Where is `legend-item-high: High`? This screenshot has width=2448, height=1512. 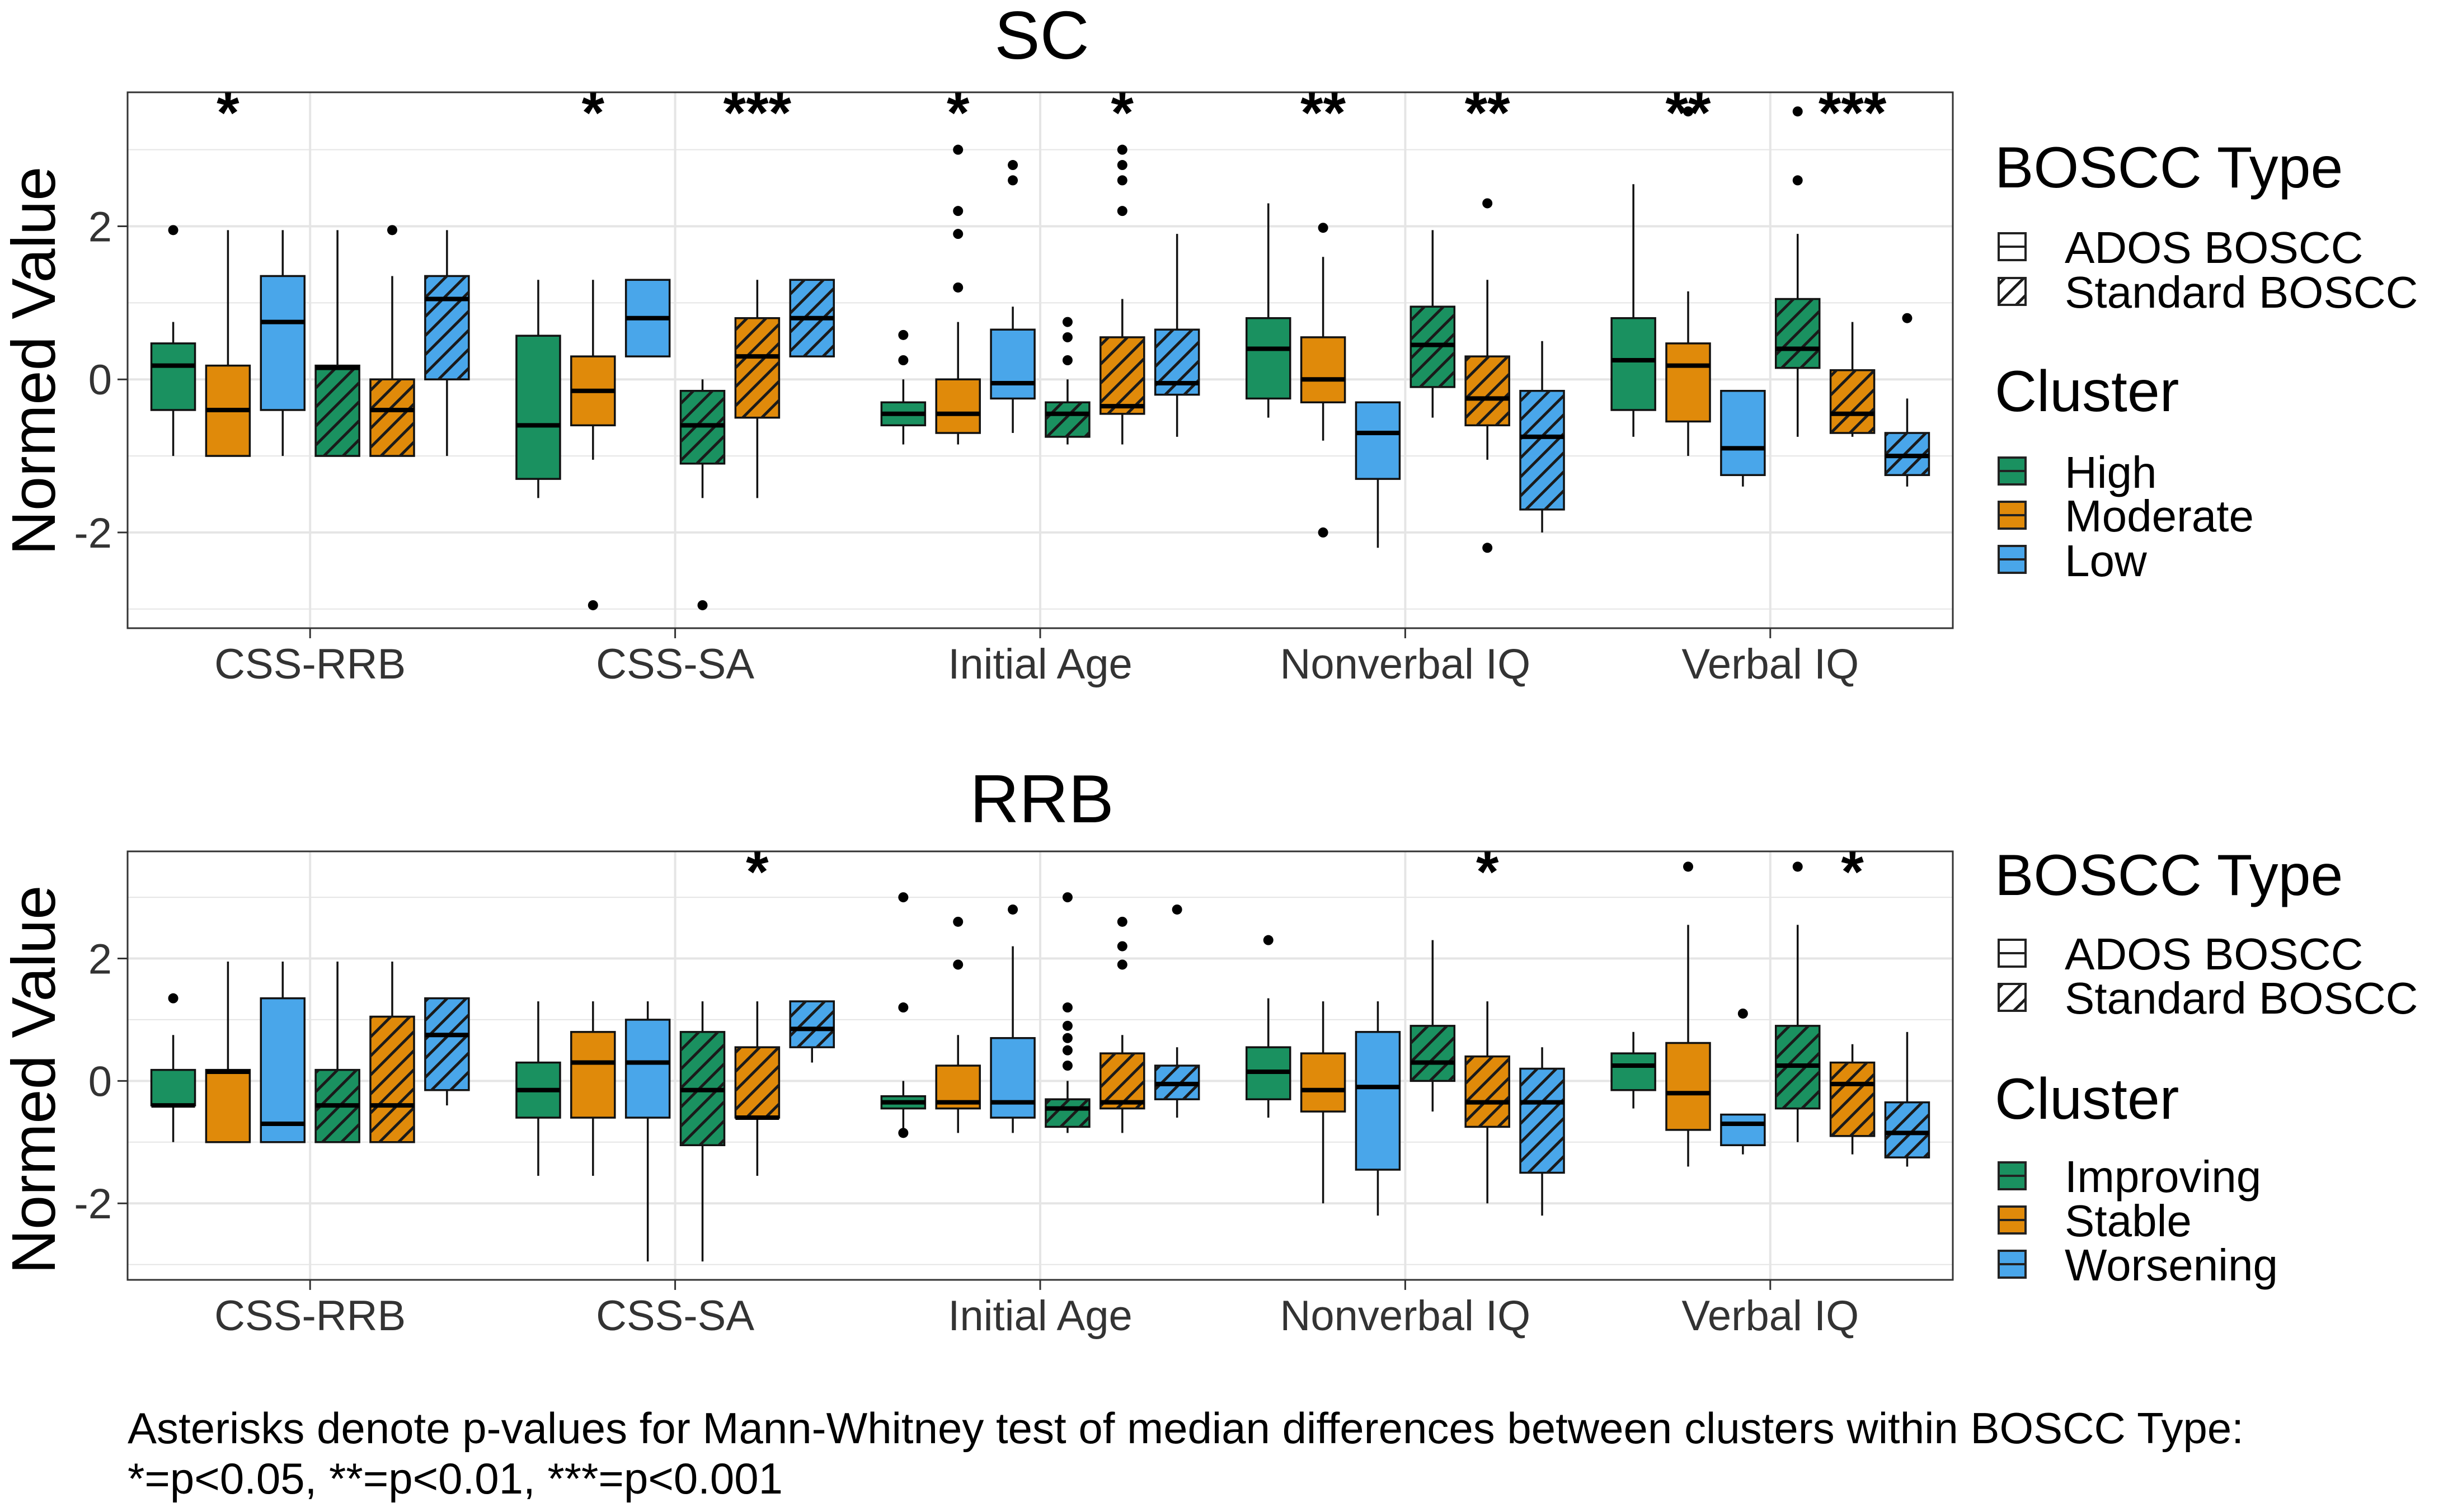 legend-item-high: High is located at coordinates (2111, 472).